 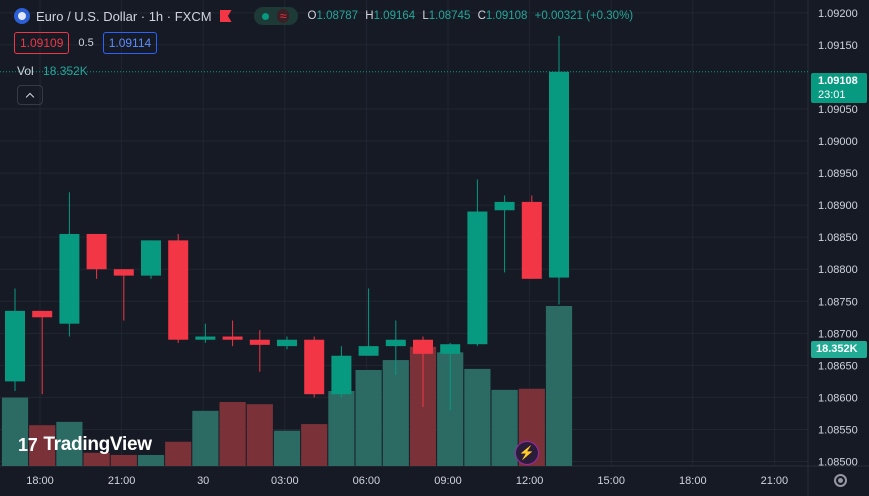 I want to click on y-tick-label: 1.09050, so click(x=838, y=110).